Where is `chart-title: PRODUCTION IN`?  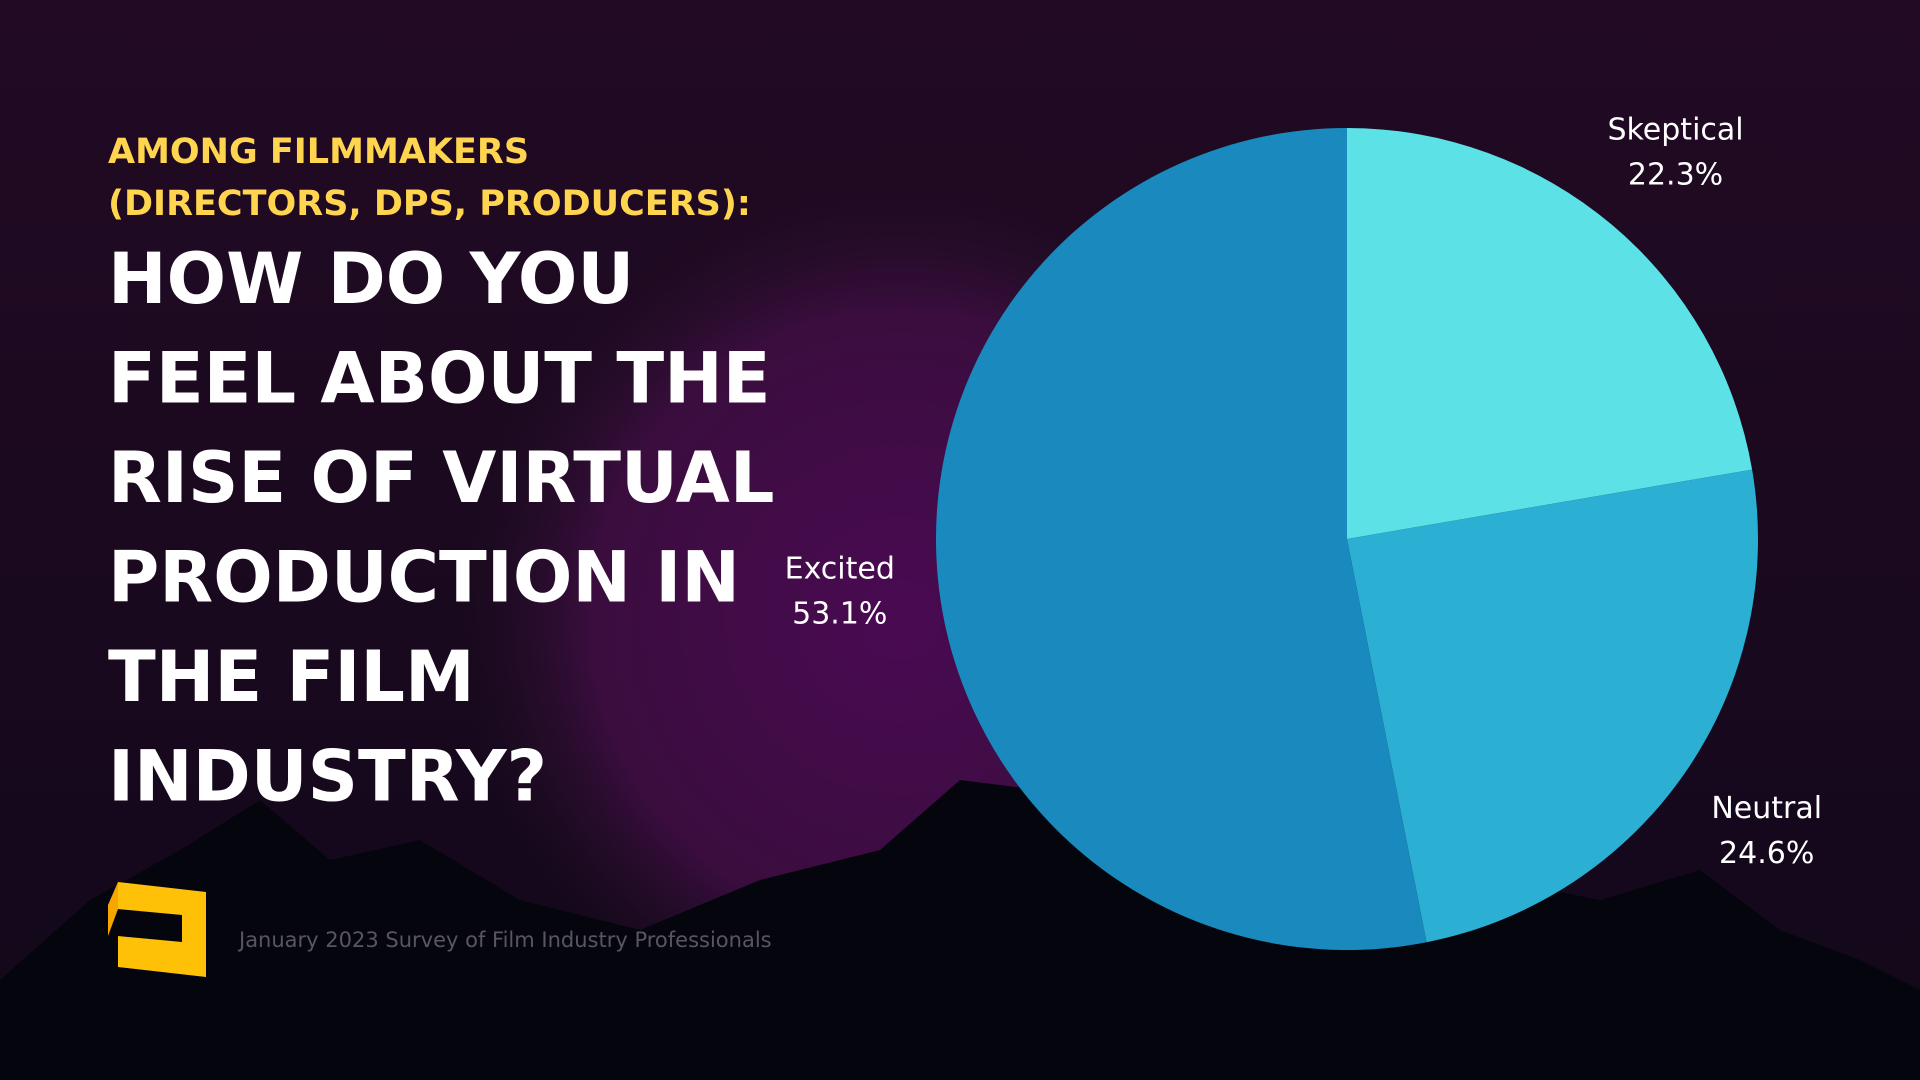 chart-title: PRODUCTION IN is located at coordinates (424, 578).